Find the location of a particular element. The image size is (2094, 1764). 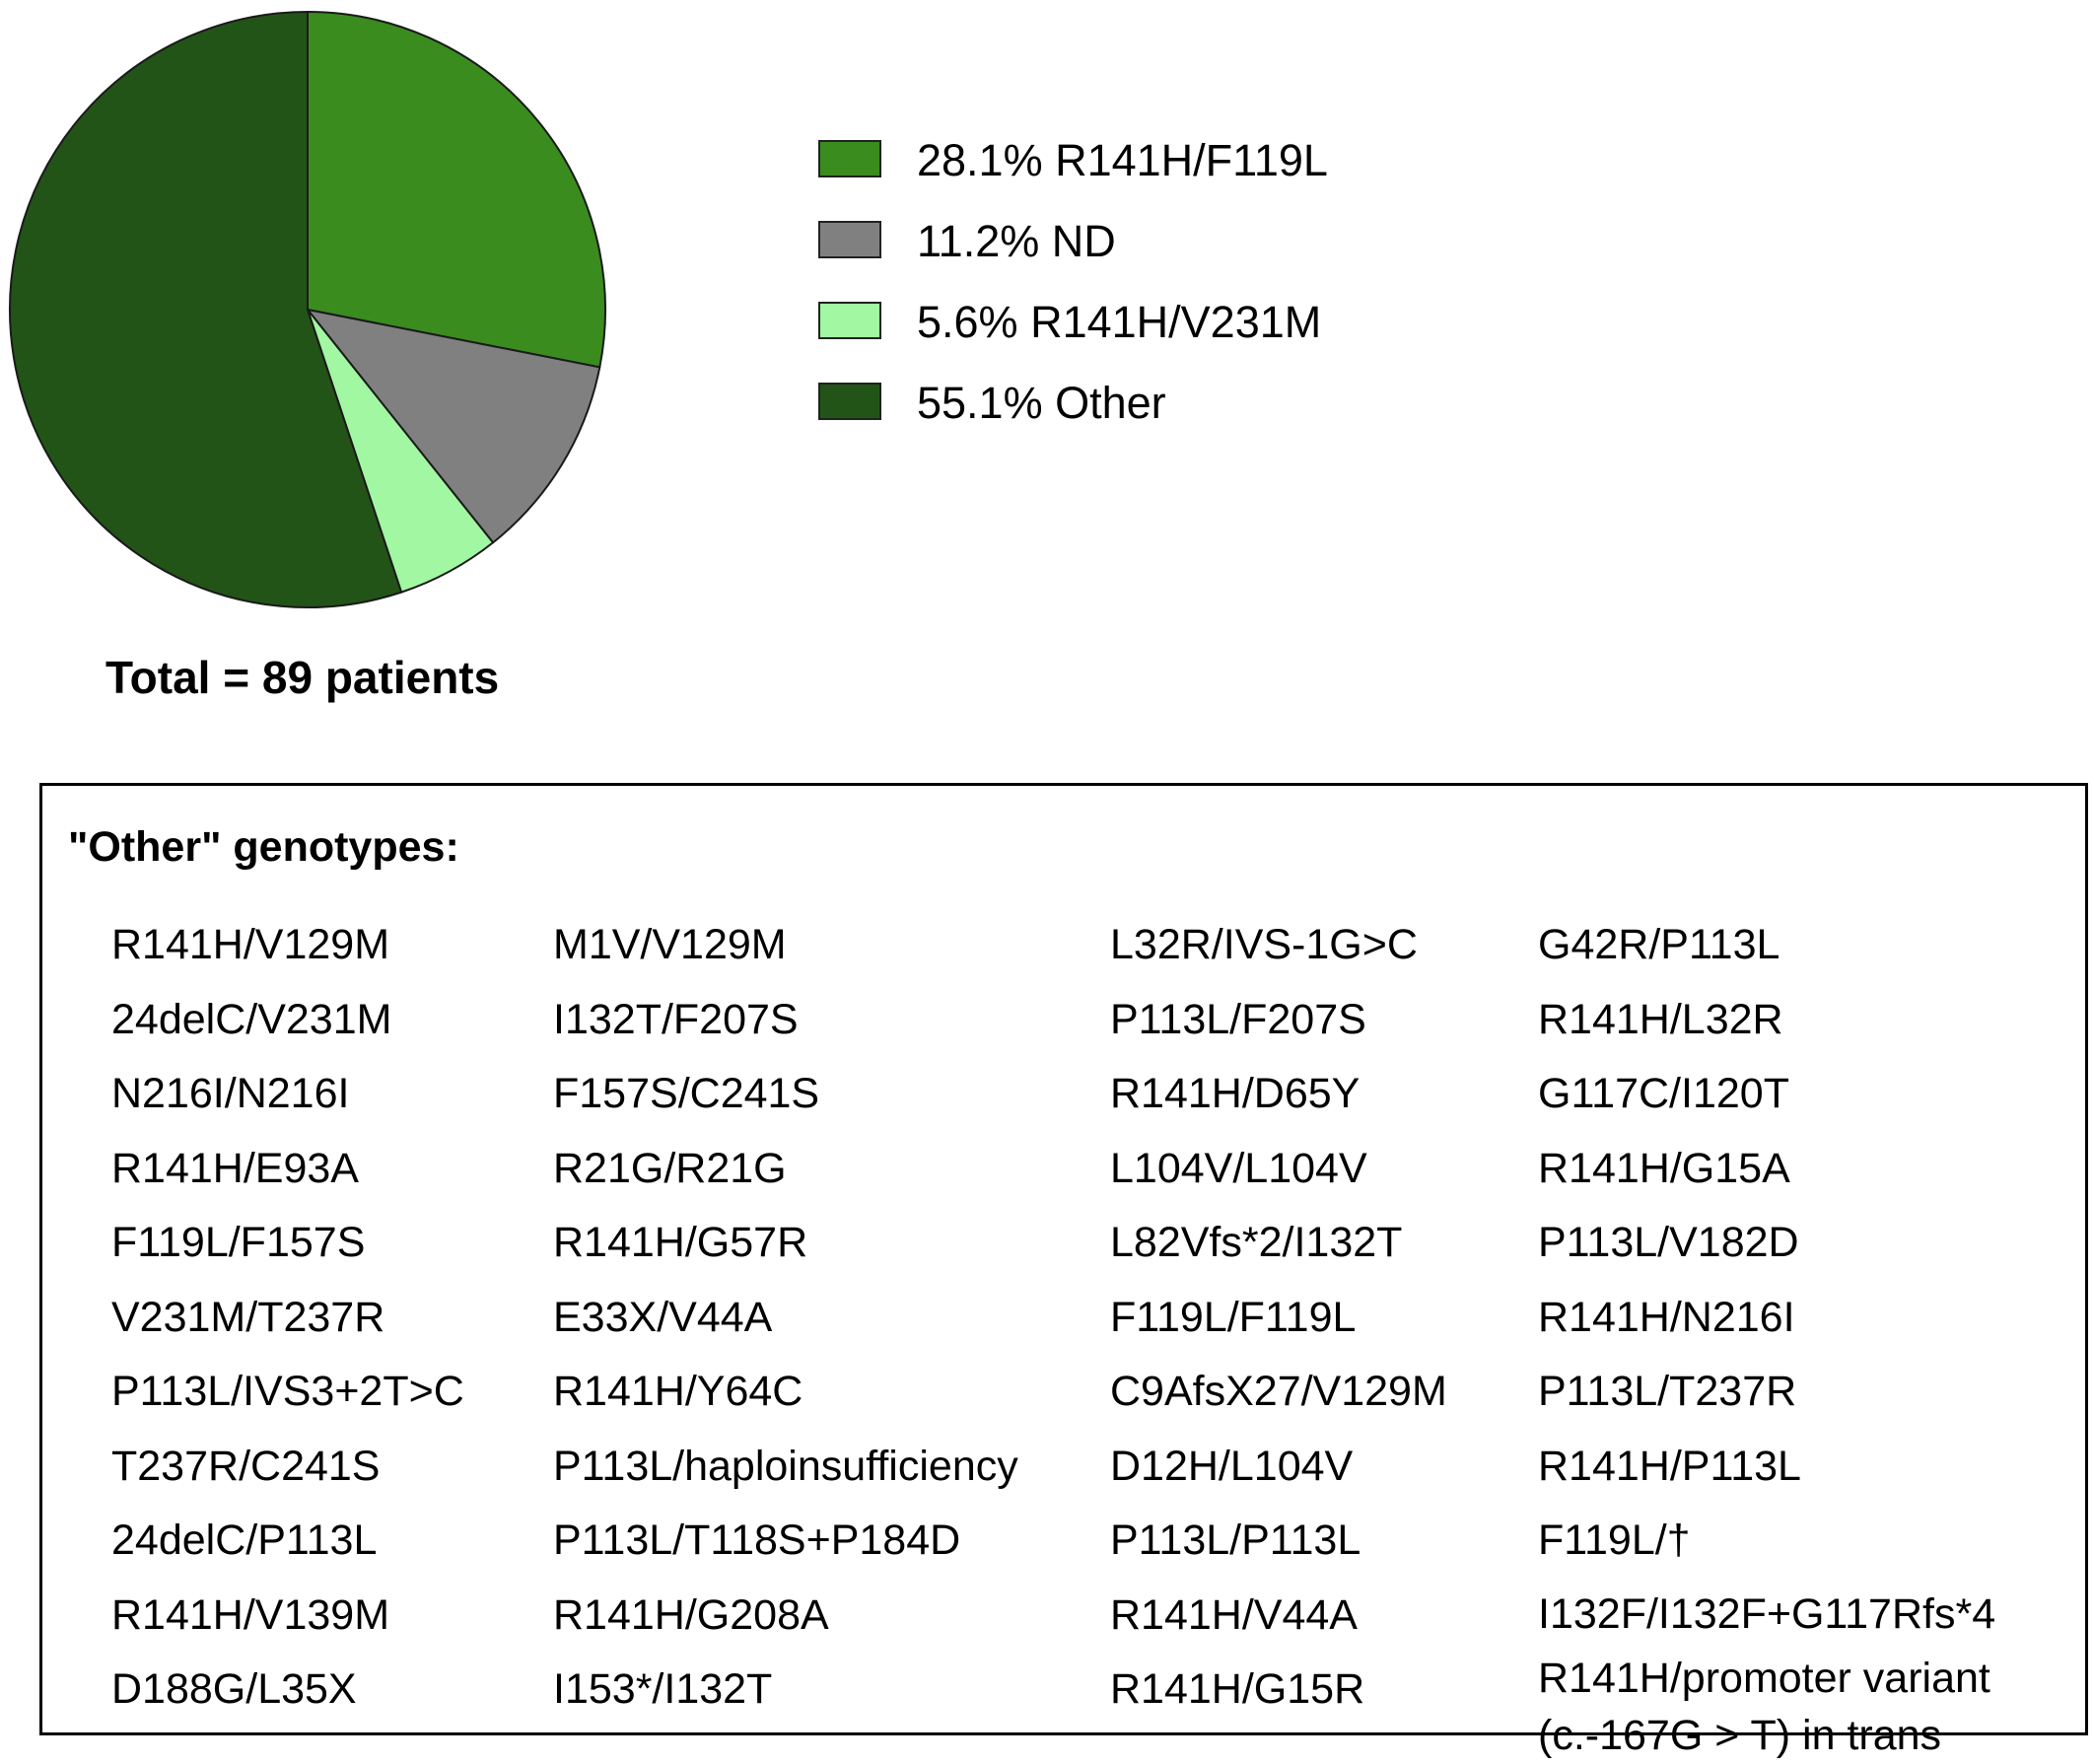

total-label: Total = 89 patients is located at coordinates (302, 678).